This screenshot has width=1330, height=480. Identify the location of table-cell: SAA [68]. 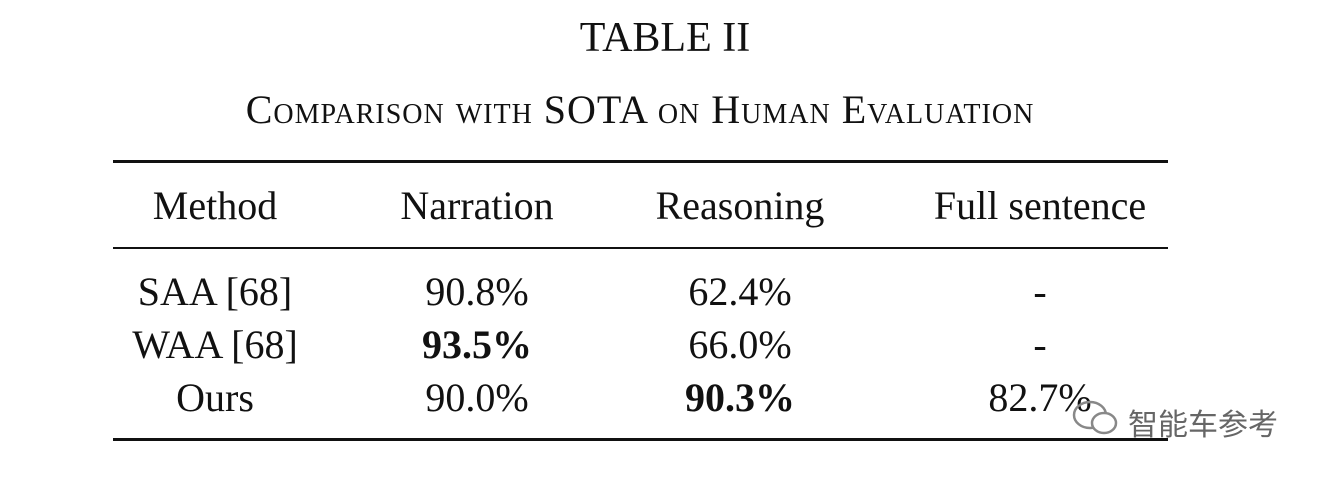
(215, 291).